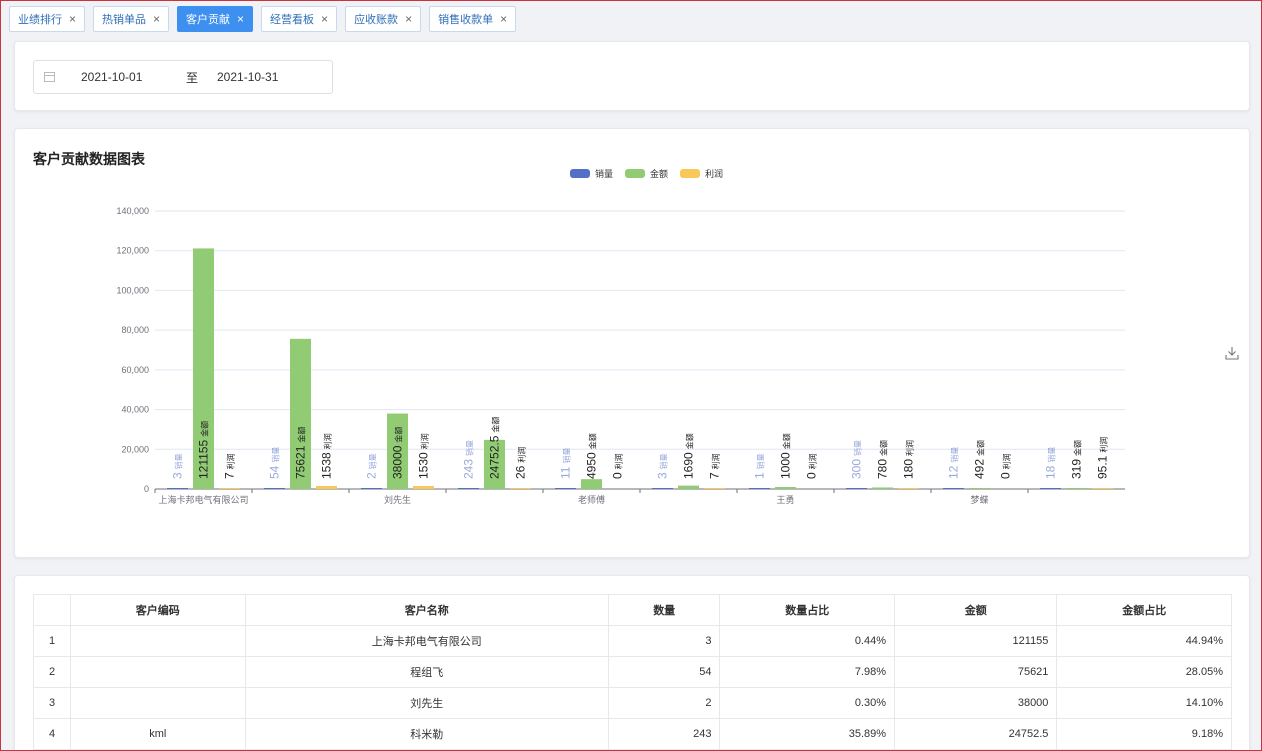  Describe the element at coordinates (1103, 467) in the screenshot. I see `data-label-value: 95.1` at that location.